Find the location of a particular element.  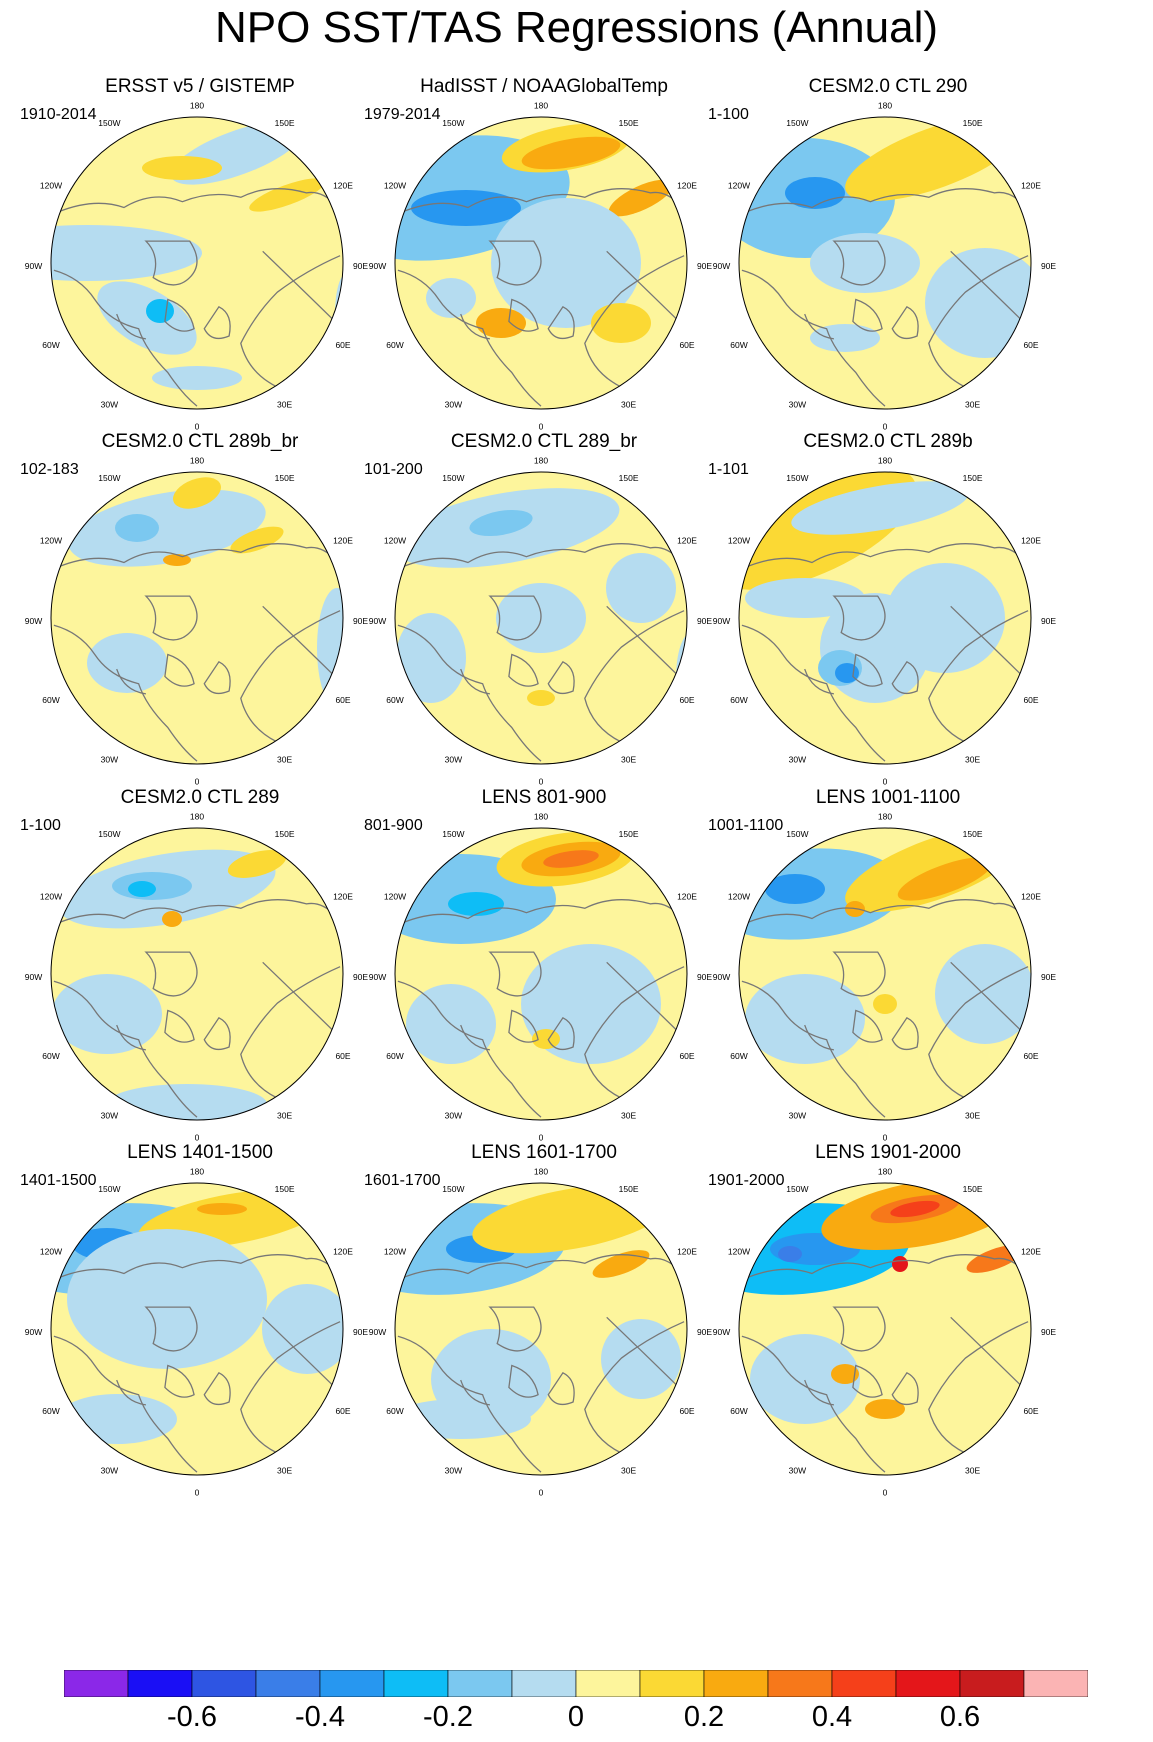

panel-title: LENS 801-900 is located at coordinates (544, 797).